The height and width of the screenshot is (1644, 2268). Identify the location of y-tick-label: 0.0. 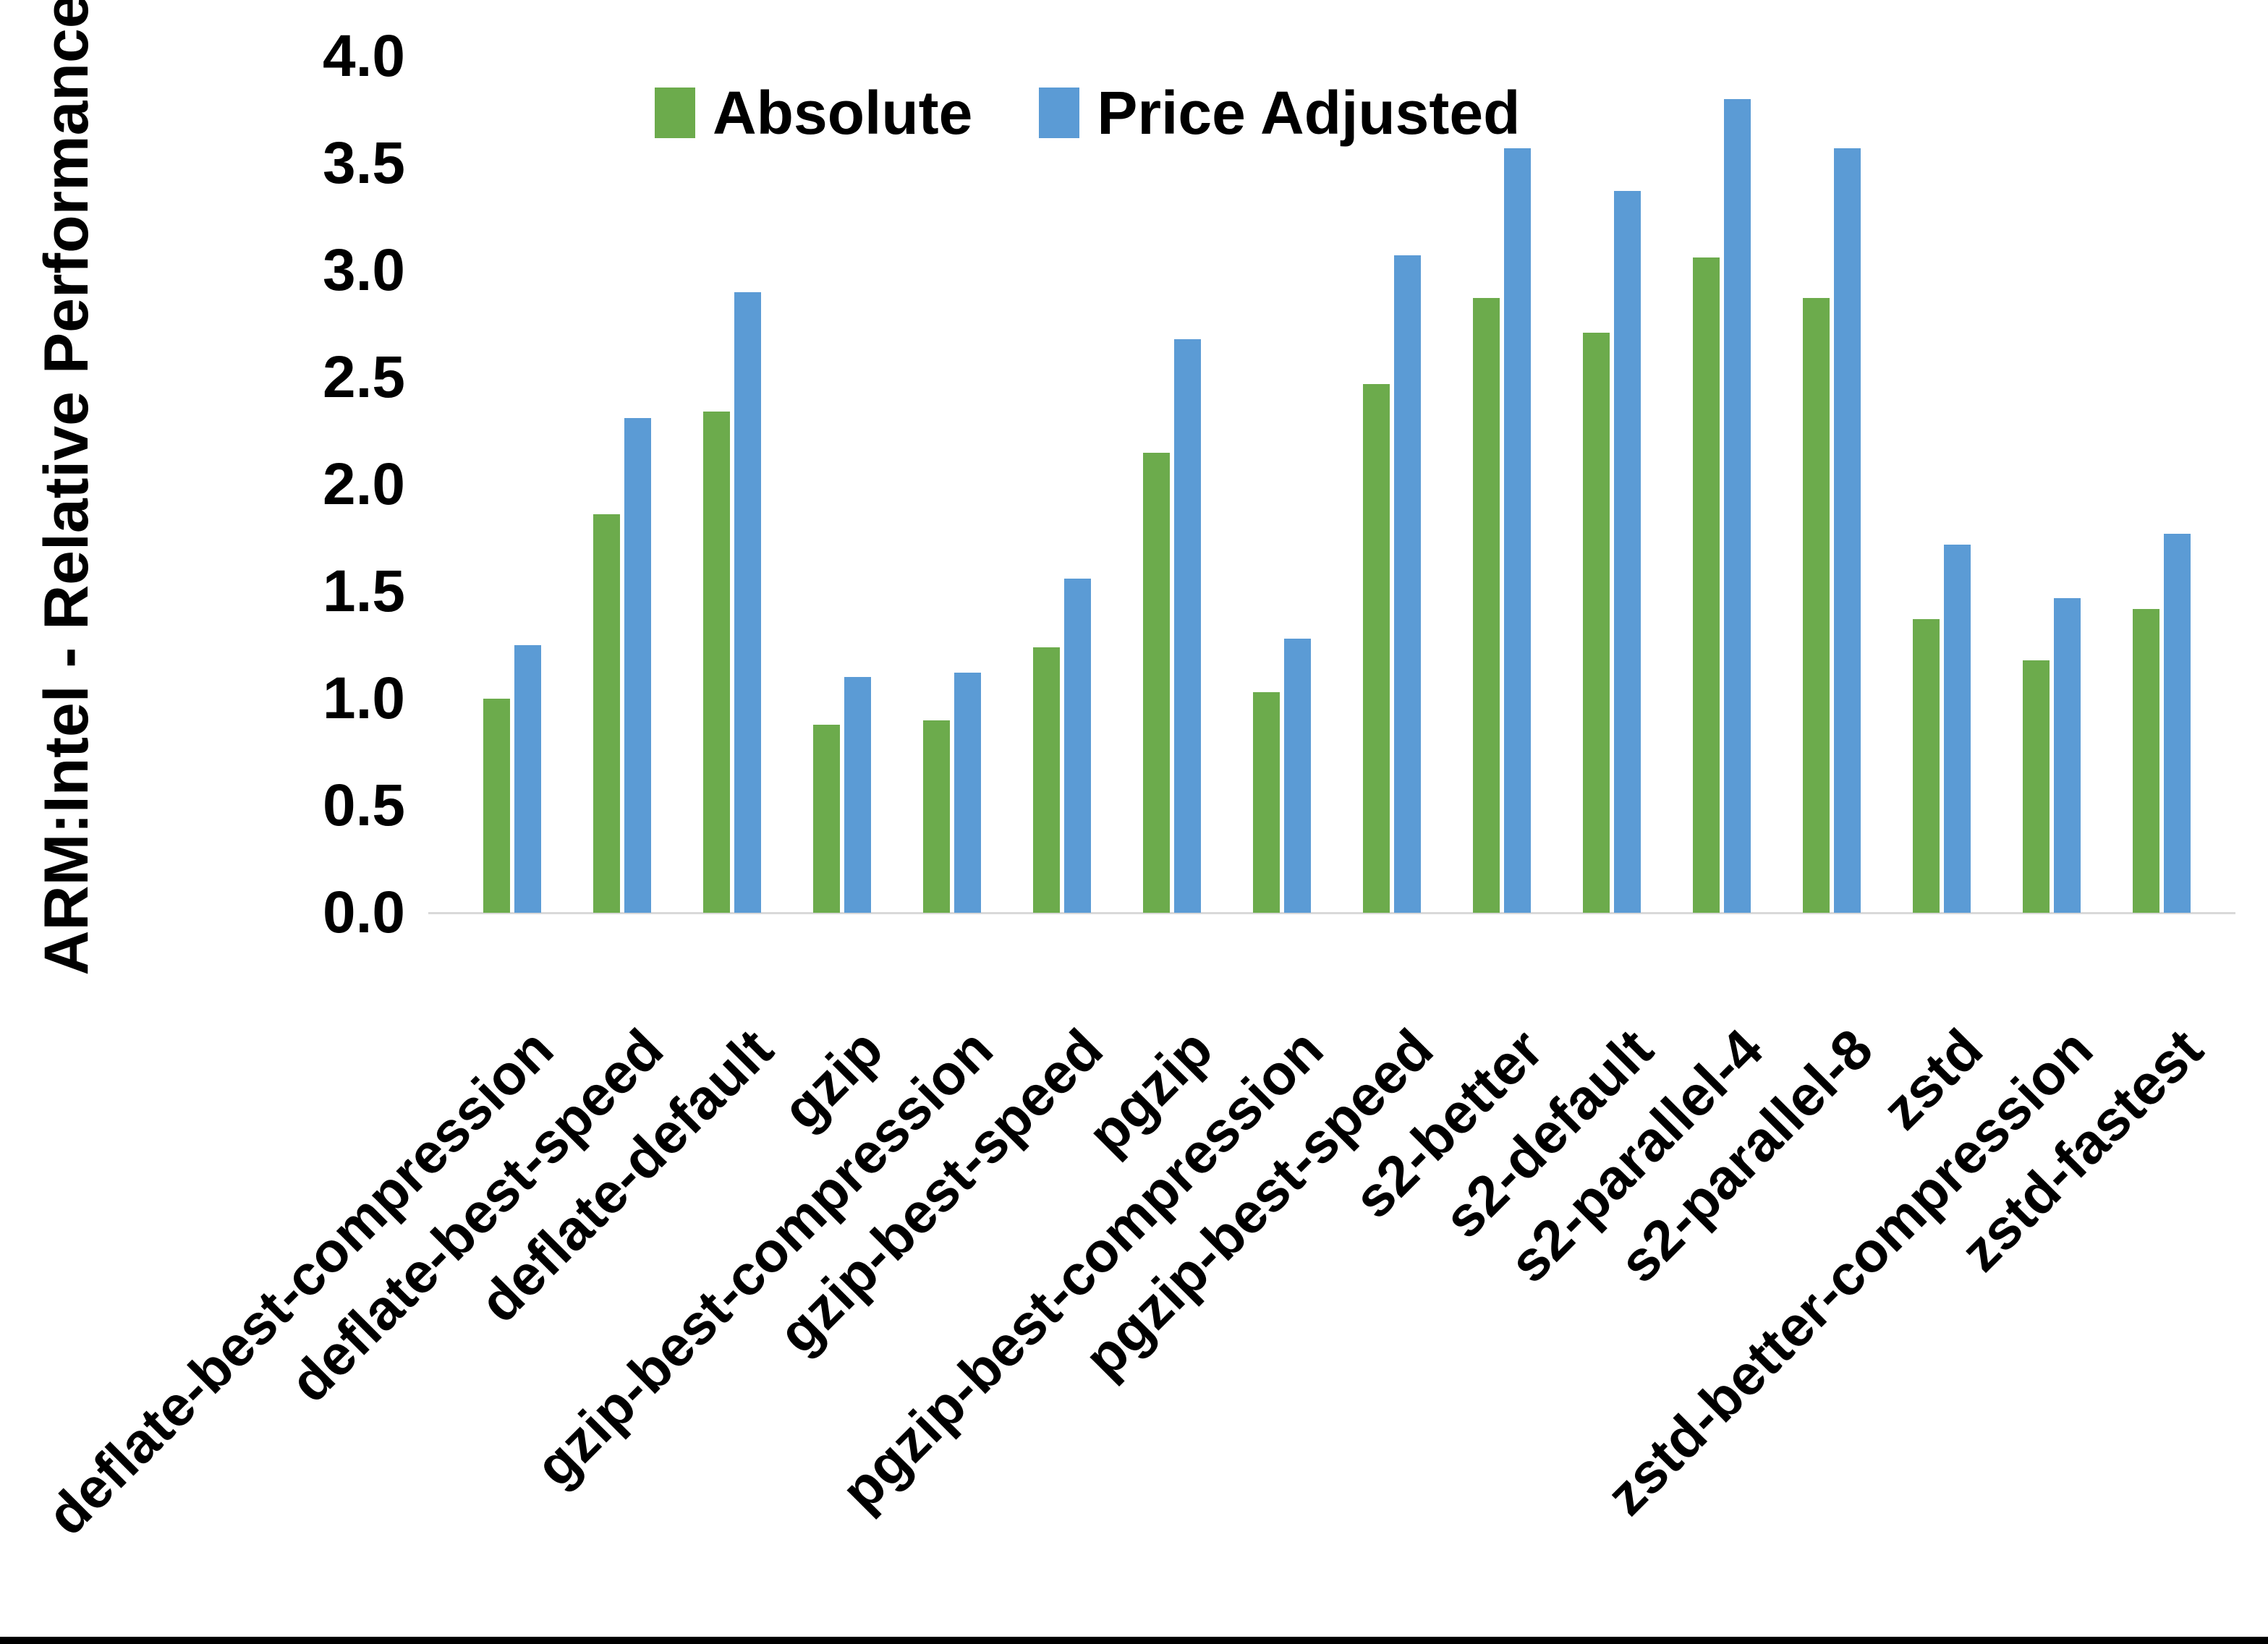
(364, 912).